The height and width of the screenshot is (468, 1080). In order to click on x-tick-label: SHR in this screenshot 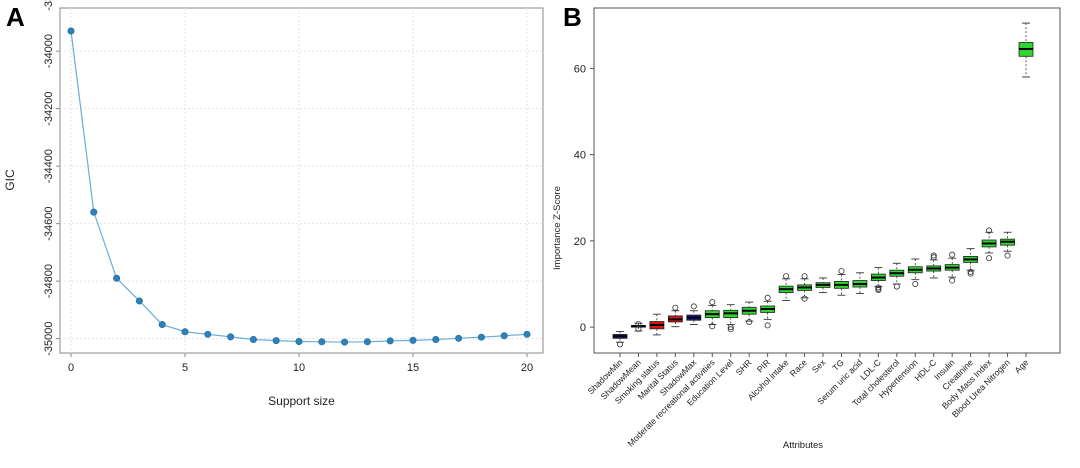, I will do `click(744, 367)`.